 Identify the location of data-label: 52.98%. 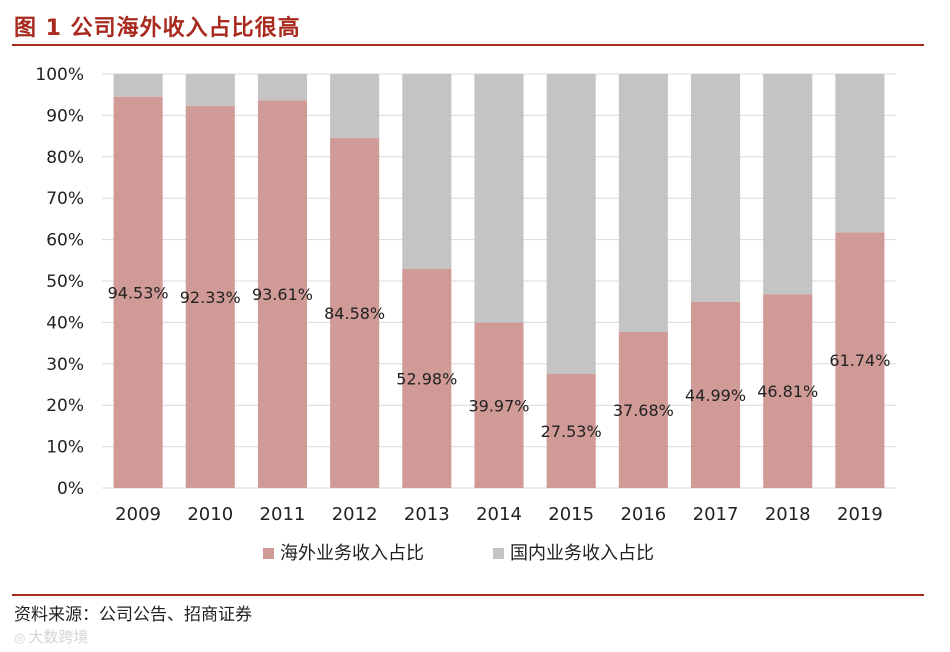
(426, 378).